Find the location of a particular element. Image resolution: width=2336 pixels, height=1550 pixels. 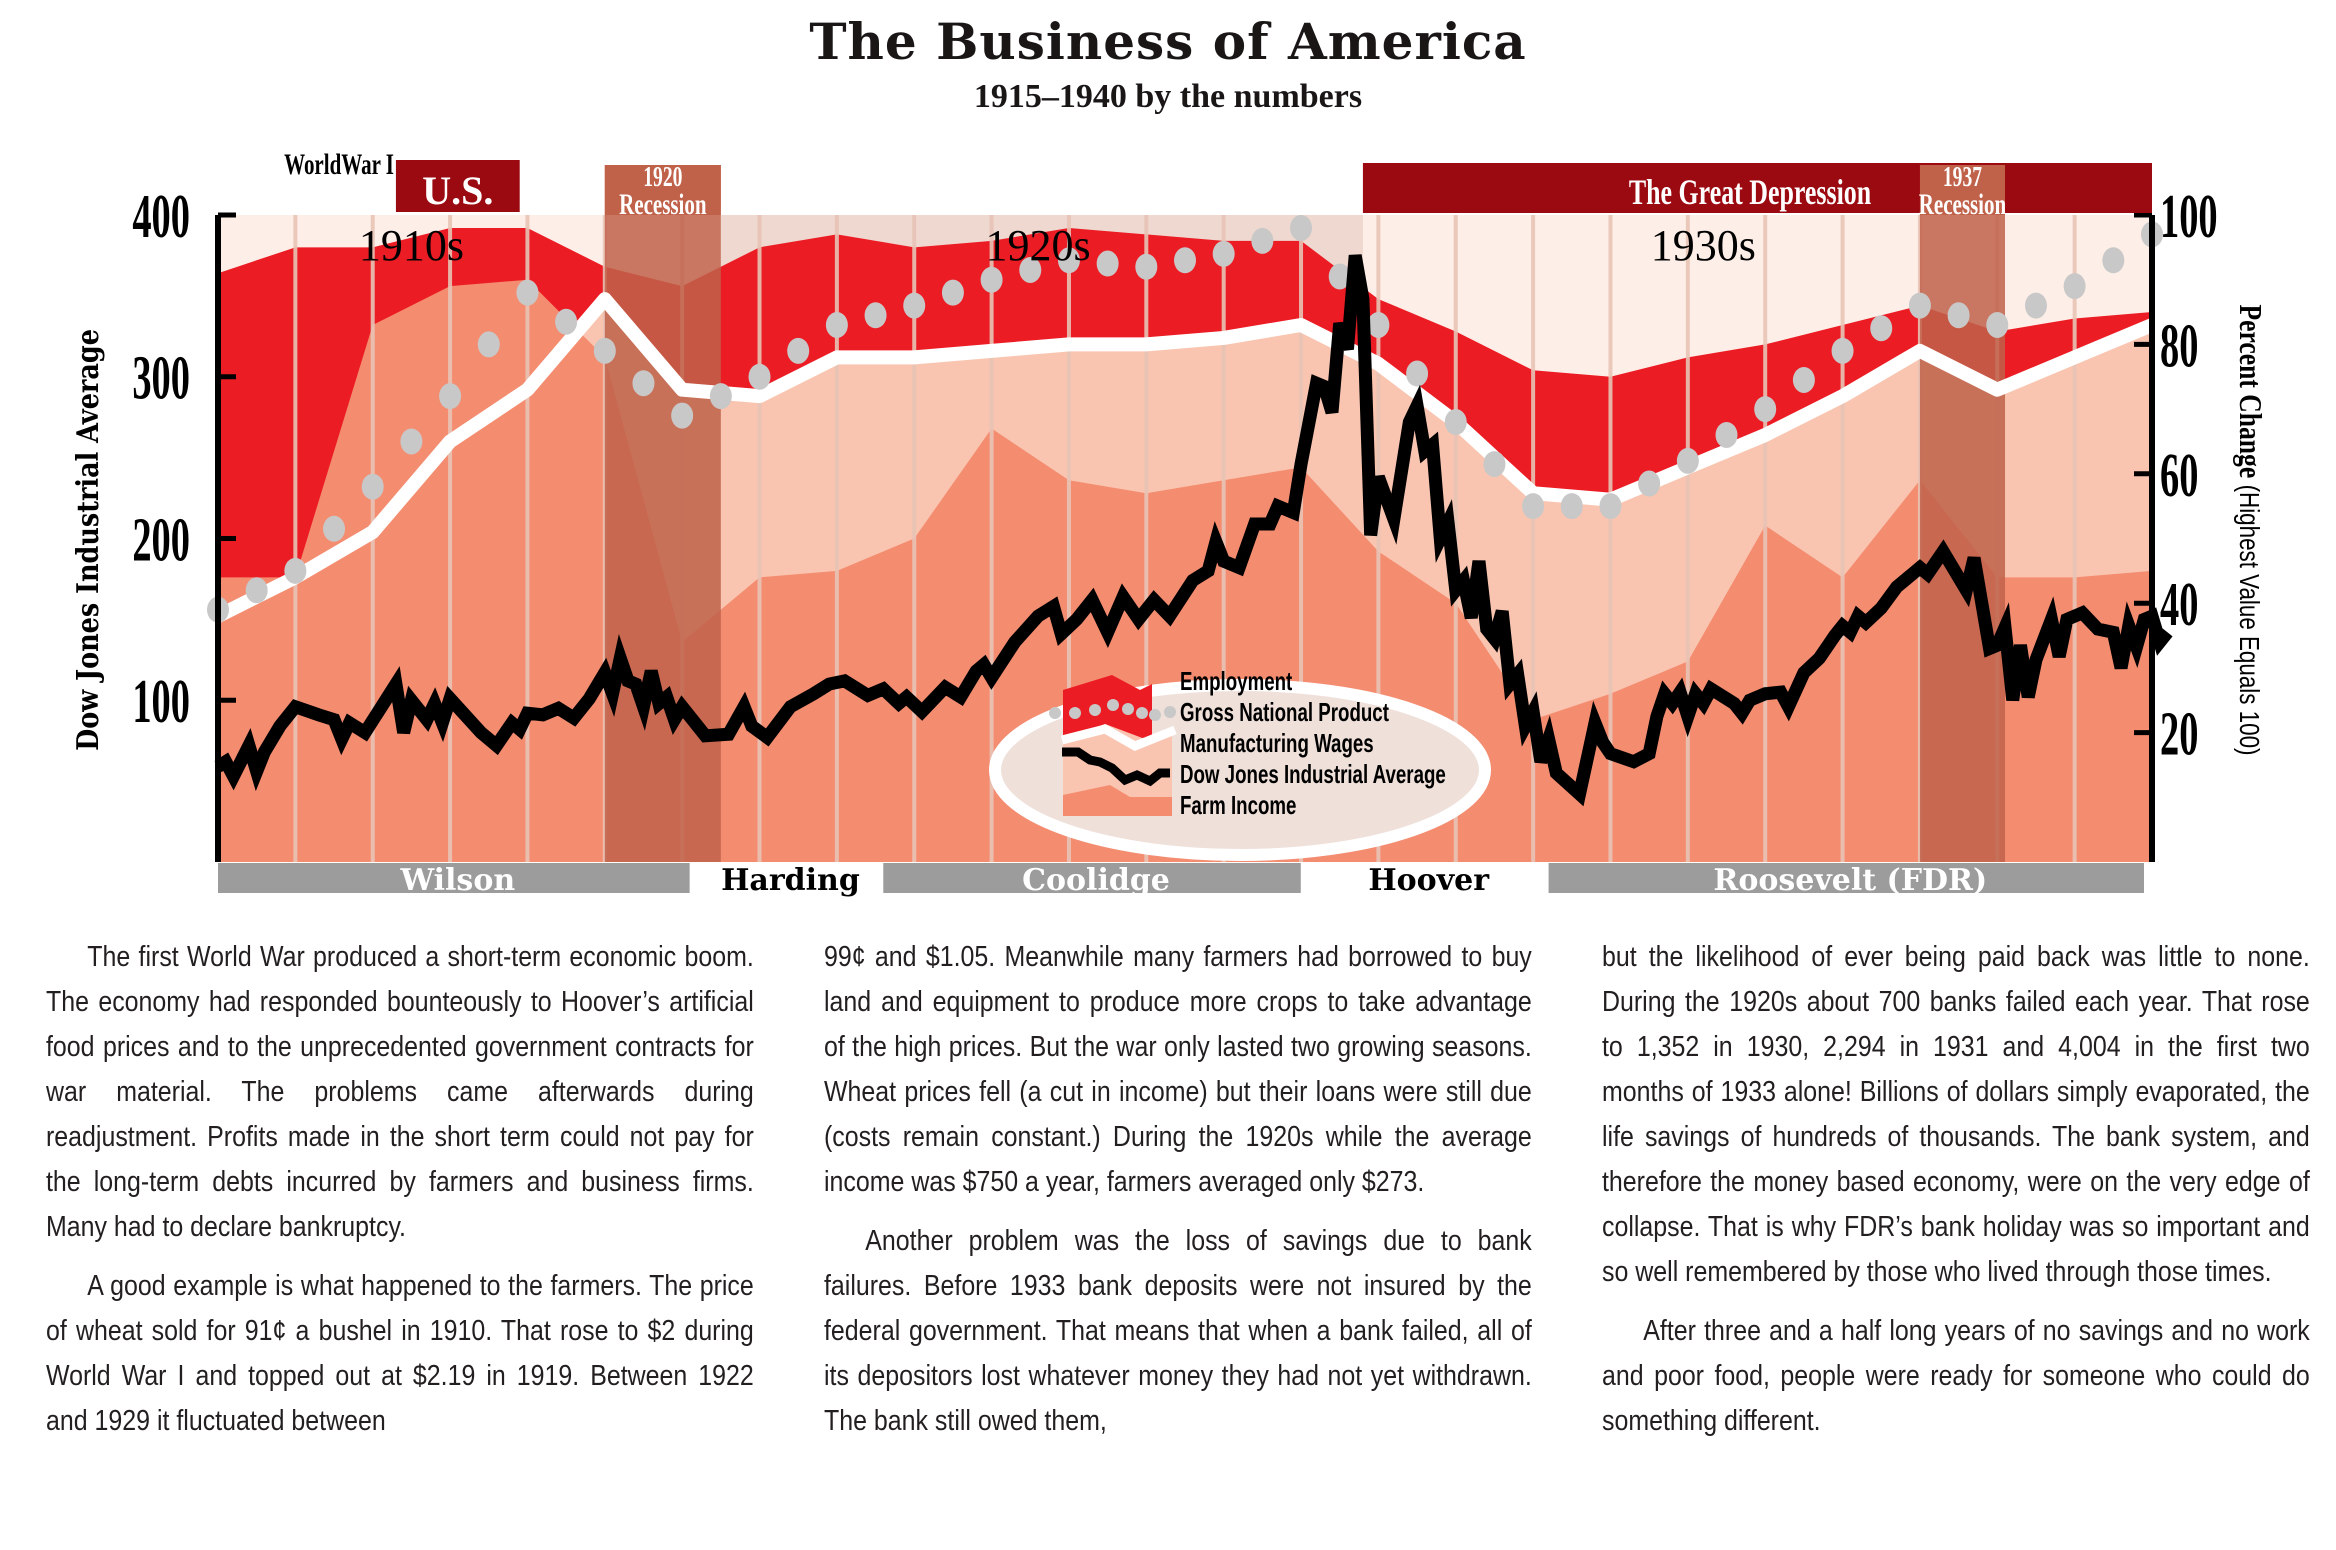

ww1-us-label: U.S. is located at coordinates (457, 190).